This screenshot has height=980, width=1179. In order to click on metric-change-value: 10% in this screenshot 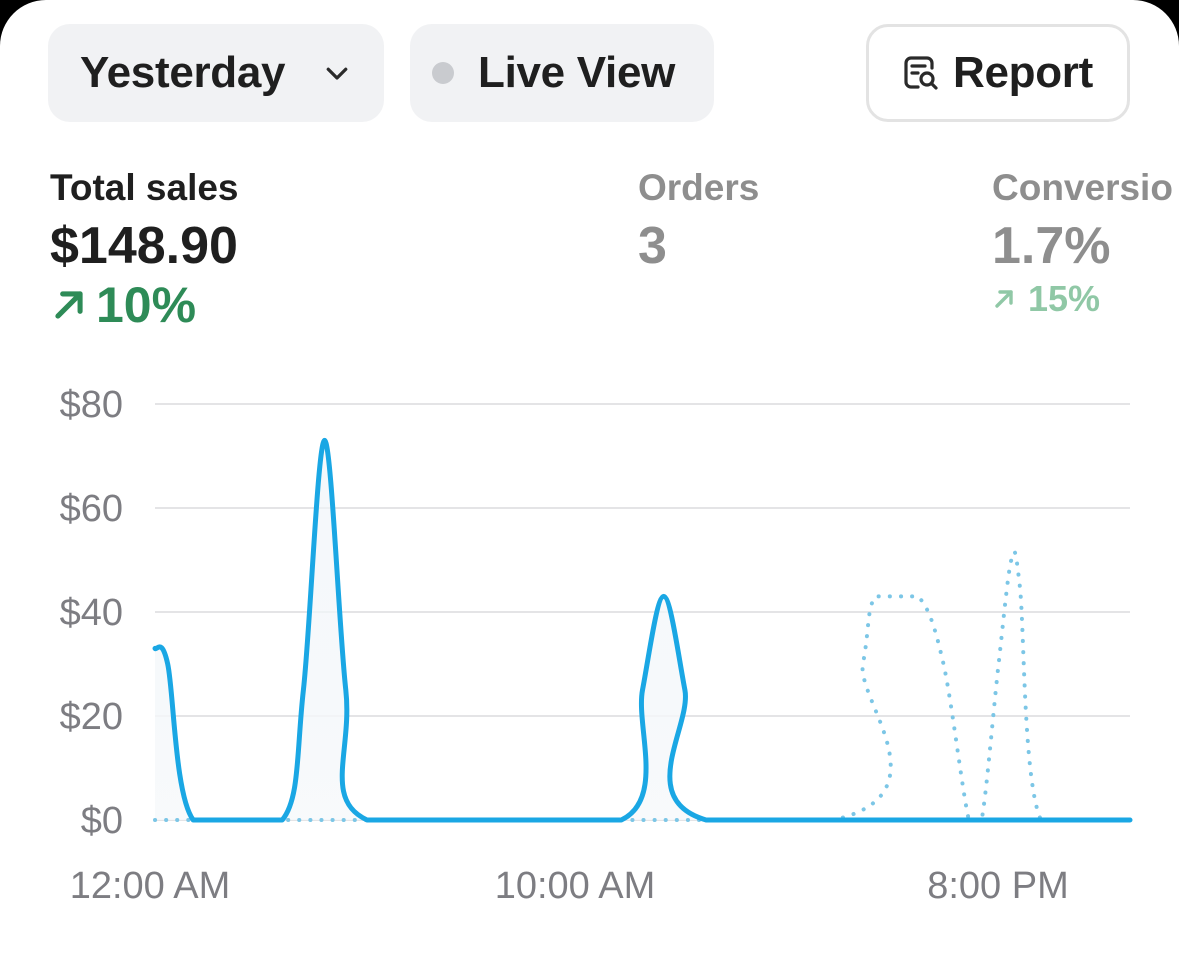, I will do `click(146, 305)`.